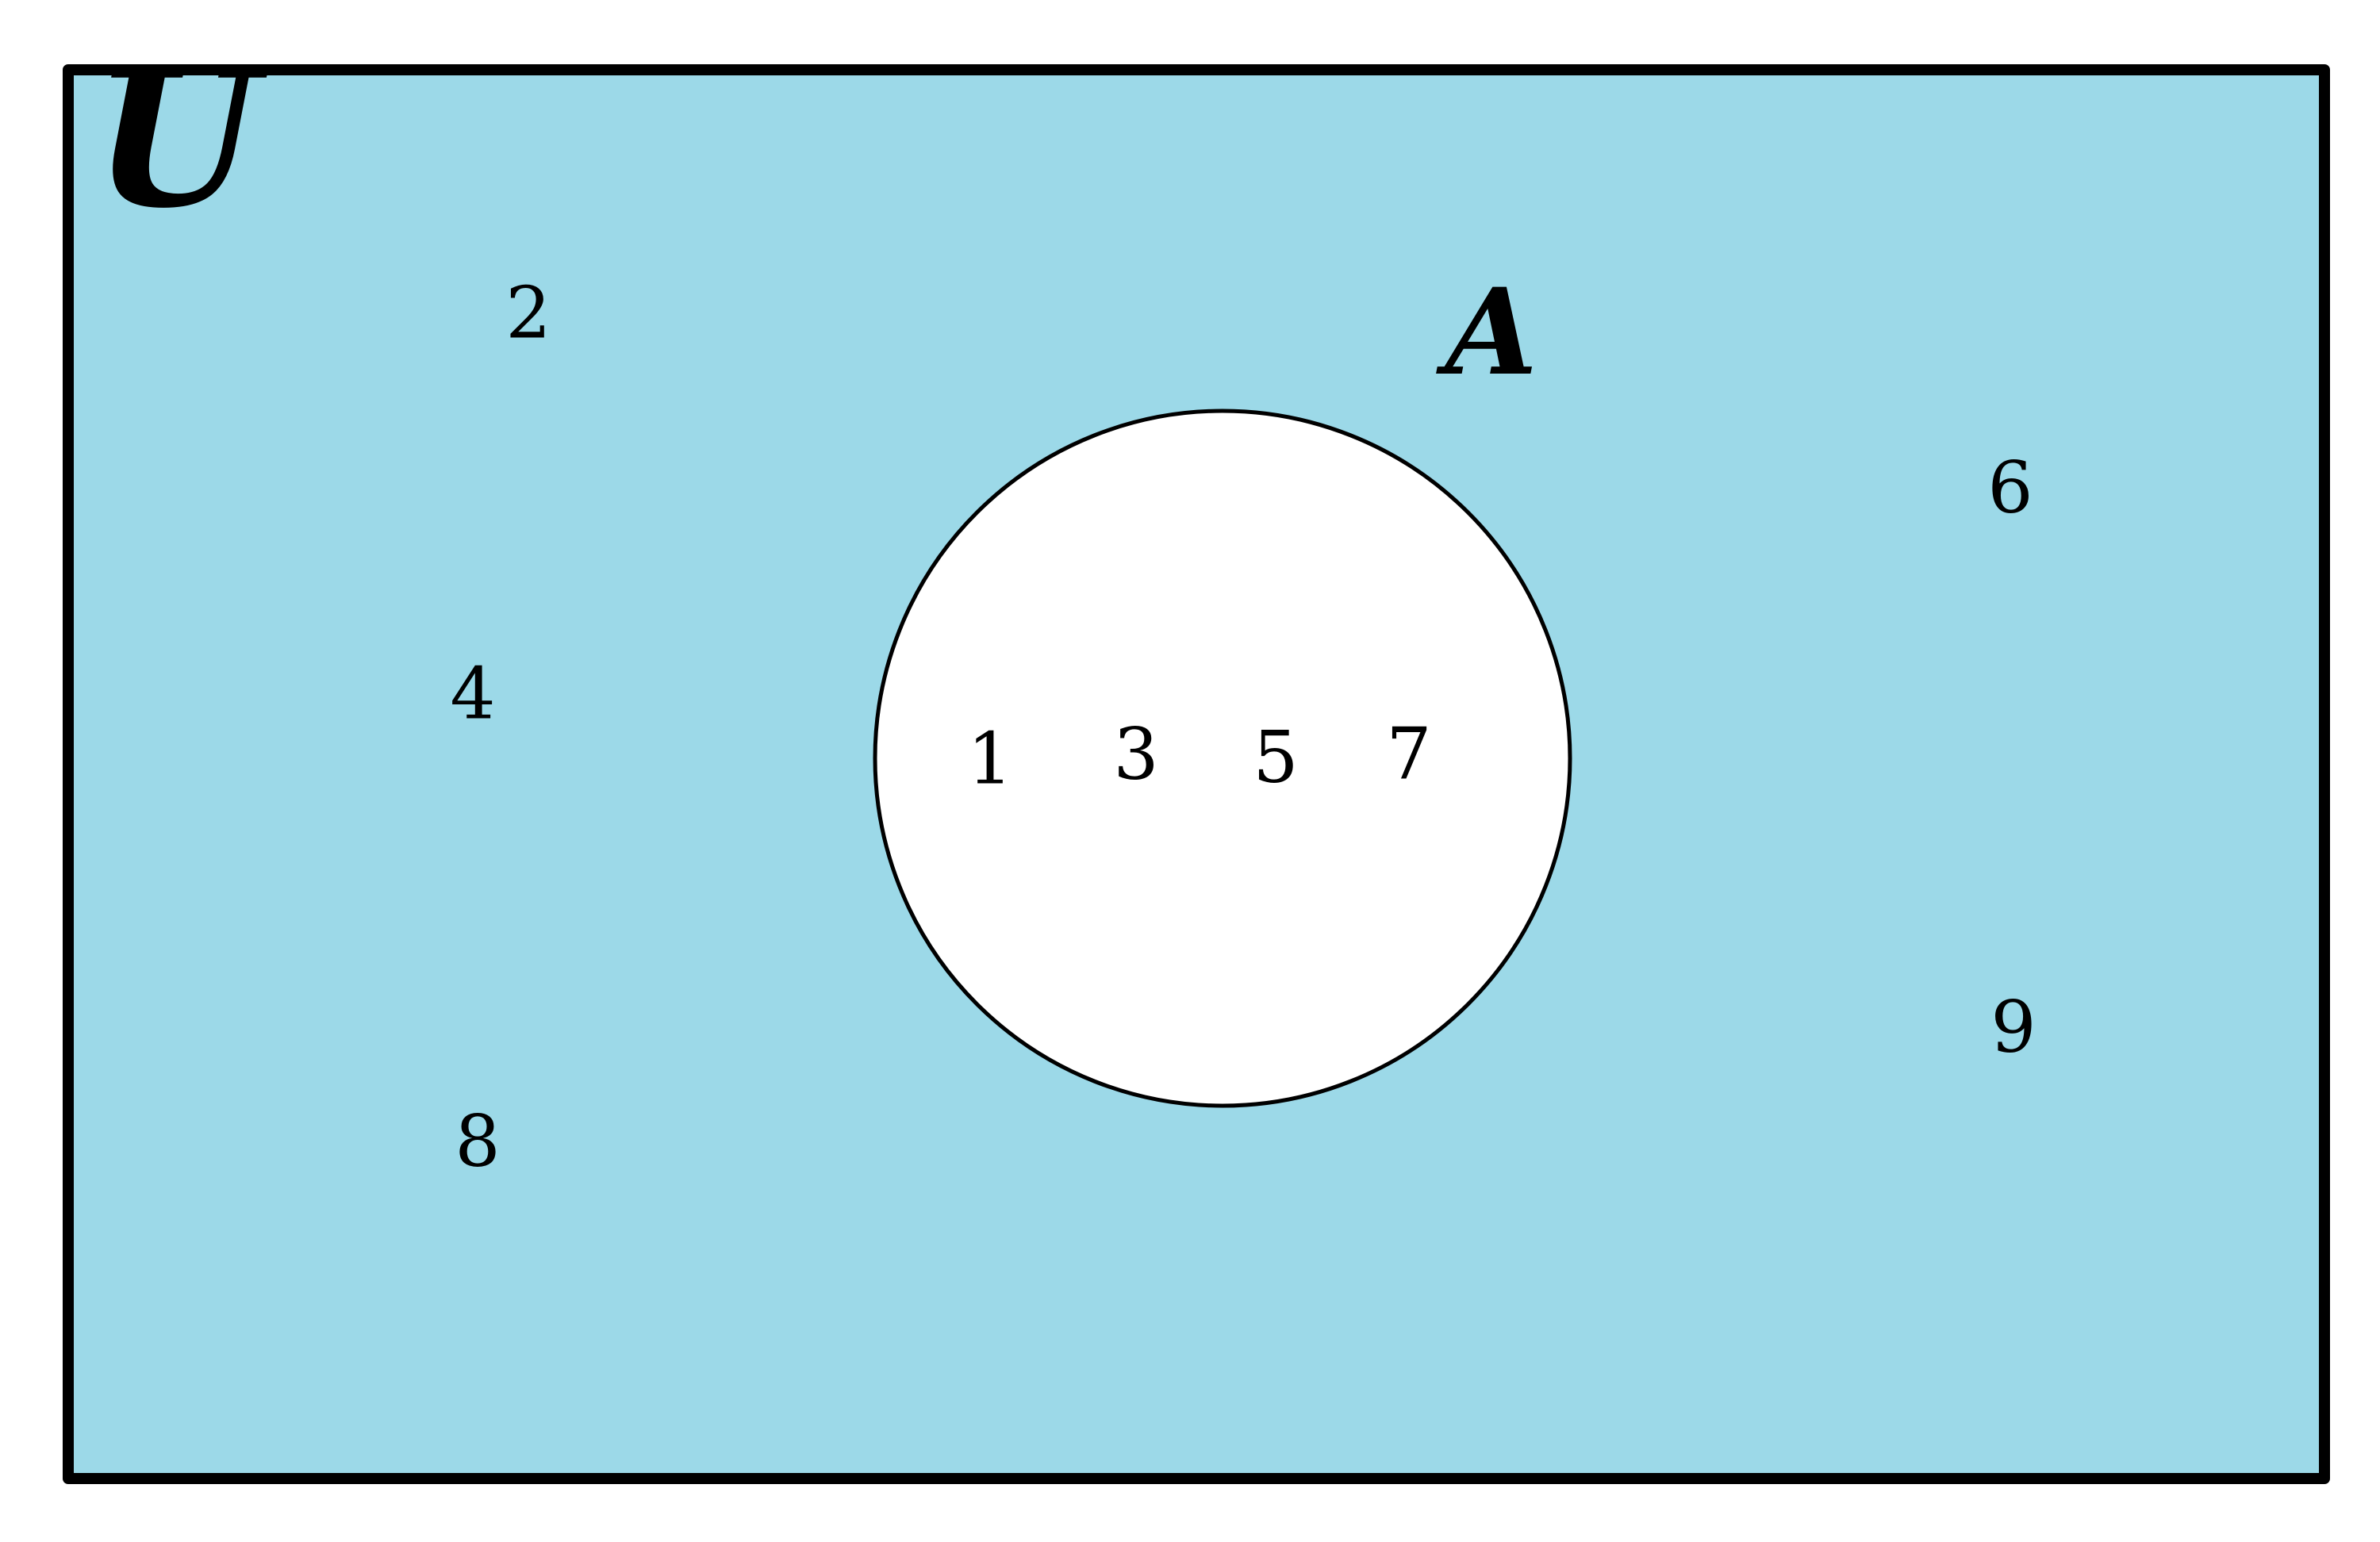  Describe the element at coordinates (472, 693) in the screenshot. I see `element-outside-set: 4` at that location.